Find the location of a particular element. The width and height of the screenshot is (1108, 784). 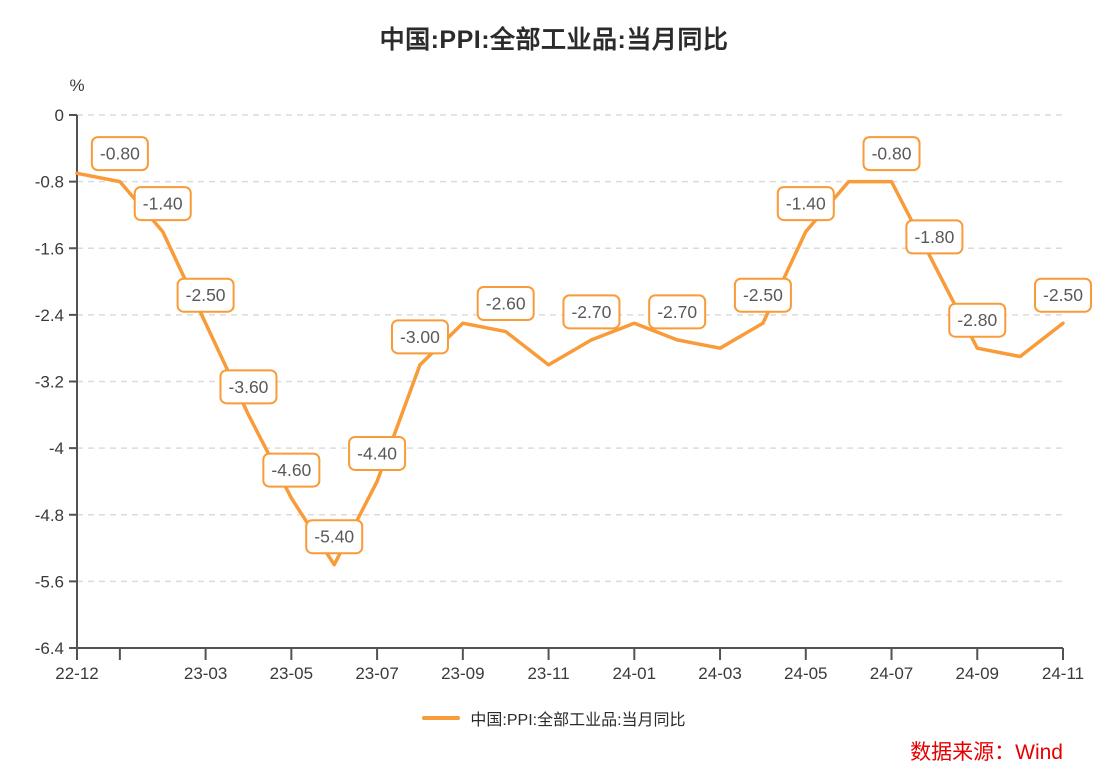

point-label: -3.60 is located at coordinates (249, 387).